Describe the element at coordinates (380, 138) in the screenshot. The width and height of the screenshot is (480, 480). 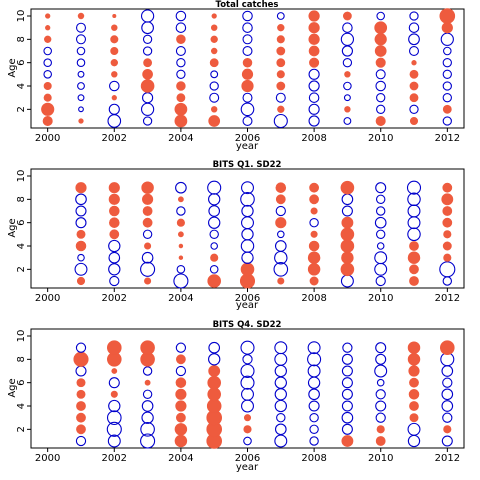
I see `x-tick-label: 2010` at that location.